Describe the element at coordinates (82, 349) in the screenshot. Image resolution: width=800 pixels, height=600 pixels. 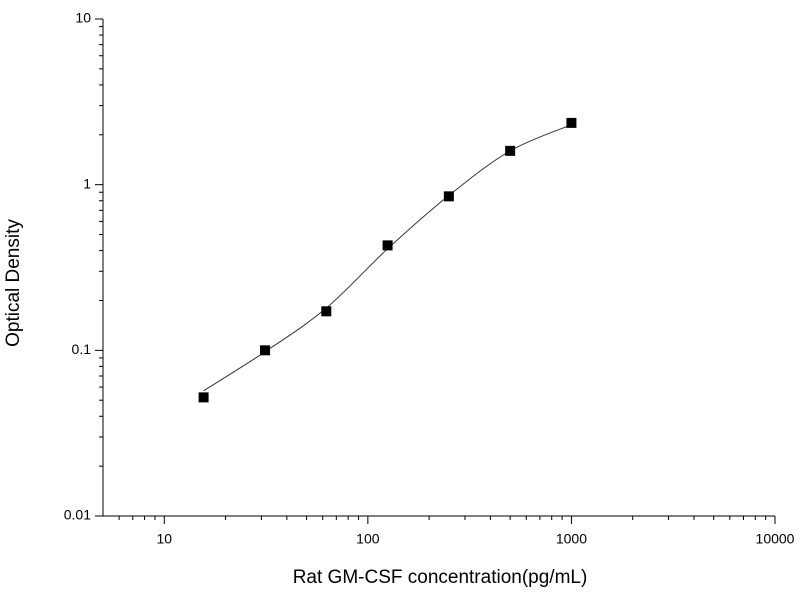
I see `y-tick-label: 0.1` at that location.